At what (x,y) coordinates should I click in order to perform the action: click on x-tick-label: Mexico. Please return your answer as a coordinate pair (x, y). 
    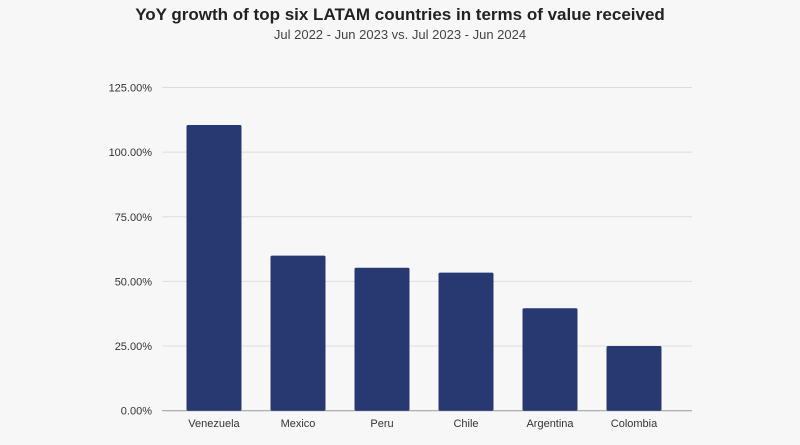
    Looking at the image, I should click on (298, 424).